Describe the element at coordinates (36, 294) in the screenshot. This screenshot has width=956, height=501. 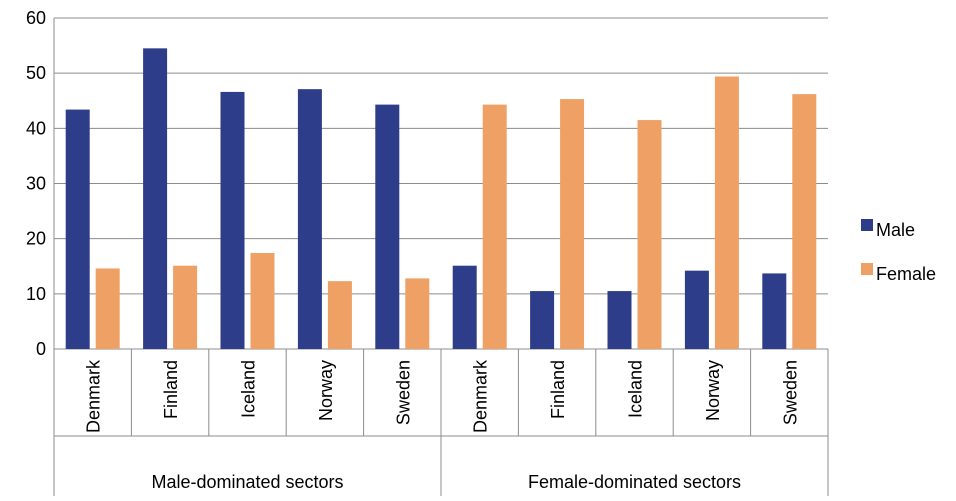
I see `y-tick-label: 10` at that location.